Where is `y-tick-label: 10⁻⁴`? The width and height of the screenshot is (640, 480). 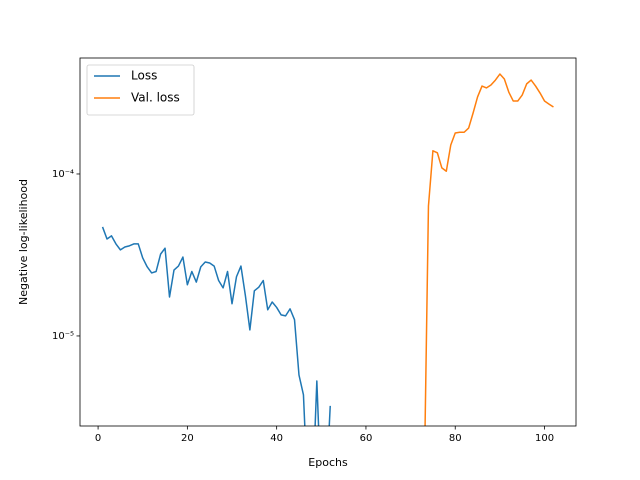
y-tick-label: 10⁻⁴ is located at coordinates (63, 174).